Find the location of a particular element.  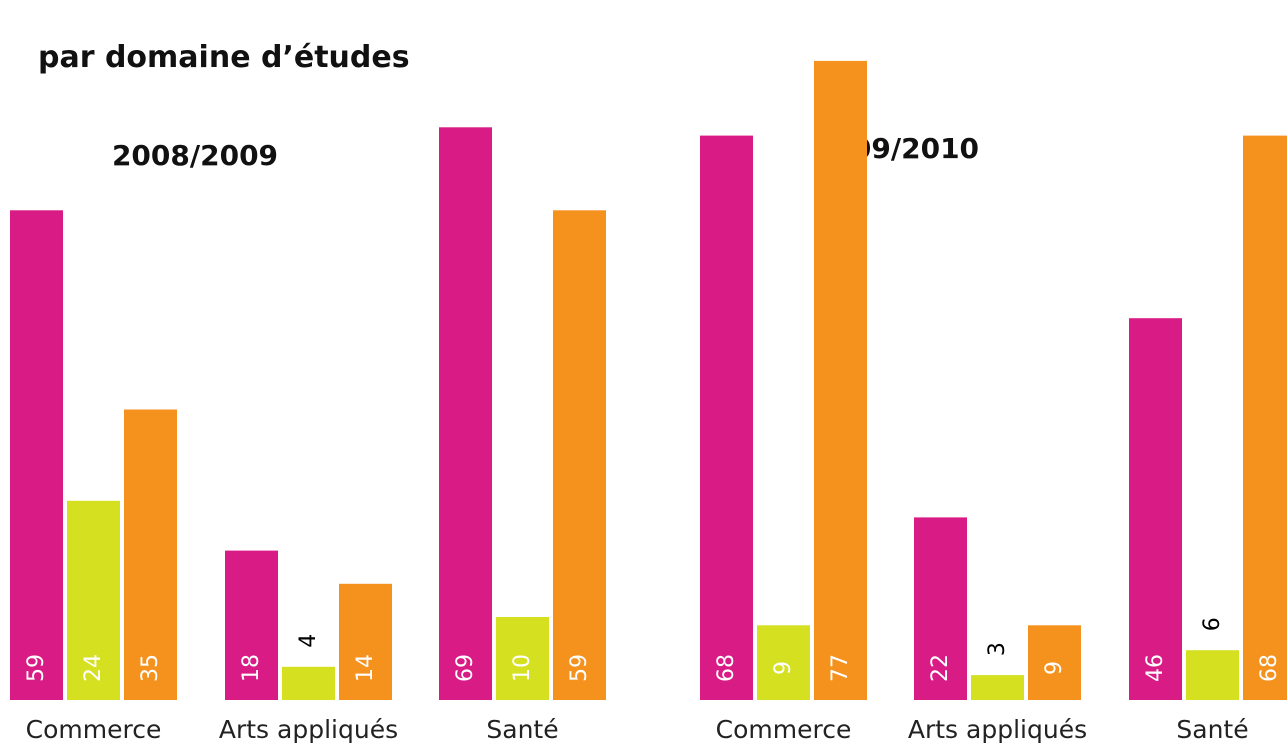

category-label-2-3: Santé is located at coordinates (1212, 729).